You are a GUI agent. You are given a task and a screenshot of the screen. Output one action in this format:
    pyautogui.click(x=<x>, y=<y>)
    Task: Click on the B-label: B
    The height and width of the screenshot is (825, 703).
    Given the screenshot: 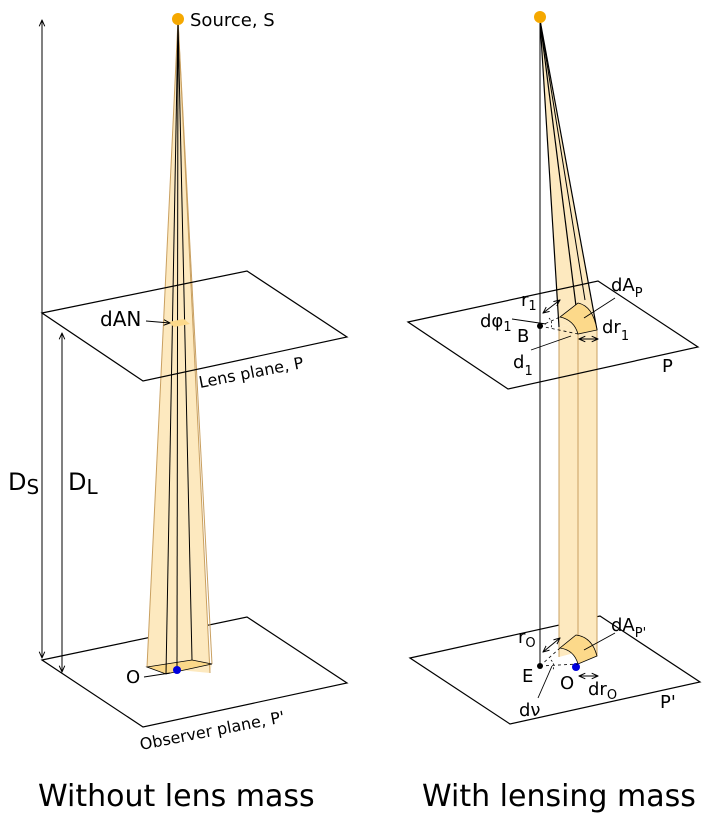 What is the action you would take?
    pyautogui.click(x=523, y=336)
    